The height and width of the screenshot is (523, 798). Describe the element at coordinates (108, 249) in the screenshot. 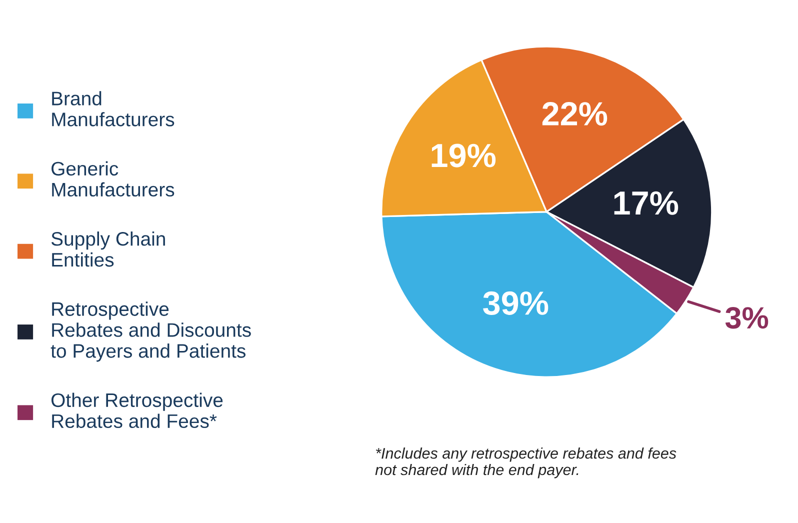

I see `legend-label: Supply Chain Entities` at that location.